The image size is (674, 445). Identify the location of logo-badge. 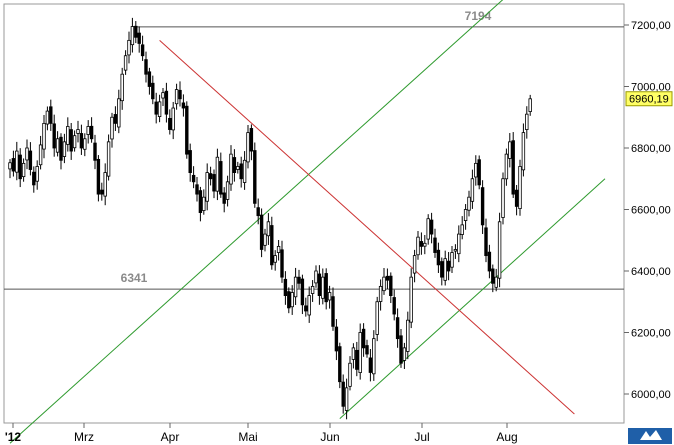
(650, 436).